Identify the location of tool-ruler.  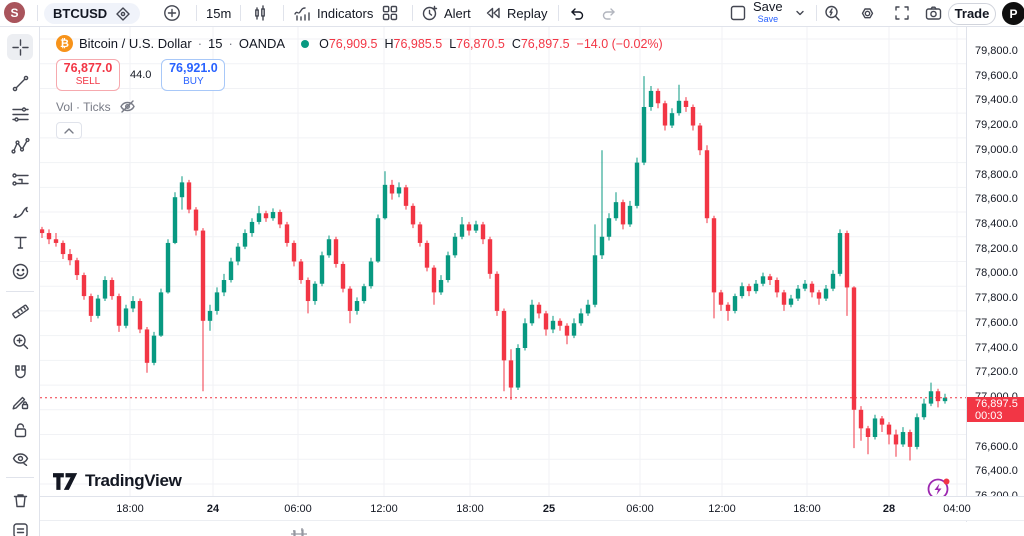
(20, 311).